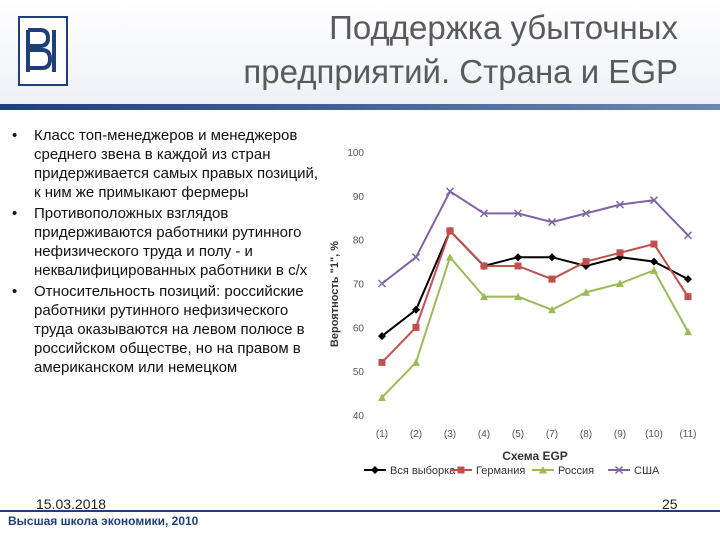 Image resolution: width=720 pixels, height=540 pixels. Describe the element at coordinates (359, 197) in the screenshot. I see `y-tick-label: 90` at that location.